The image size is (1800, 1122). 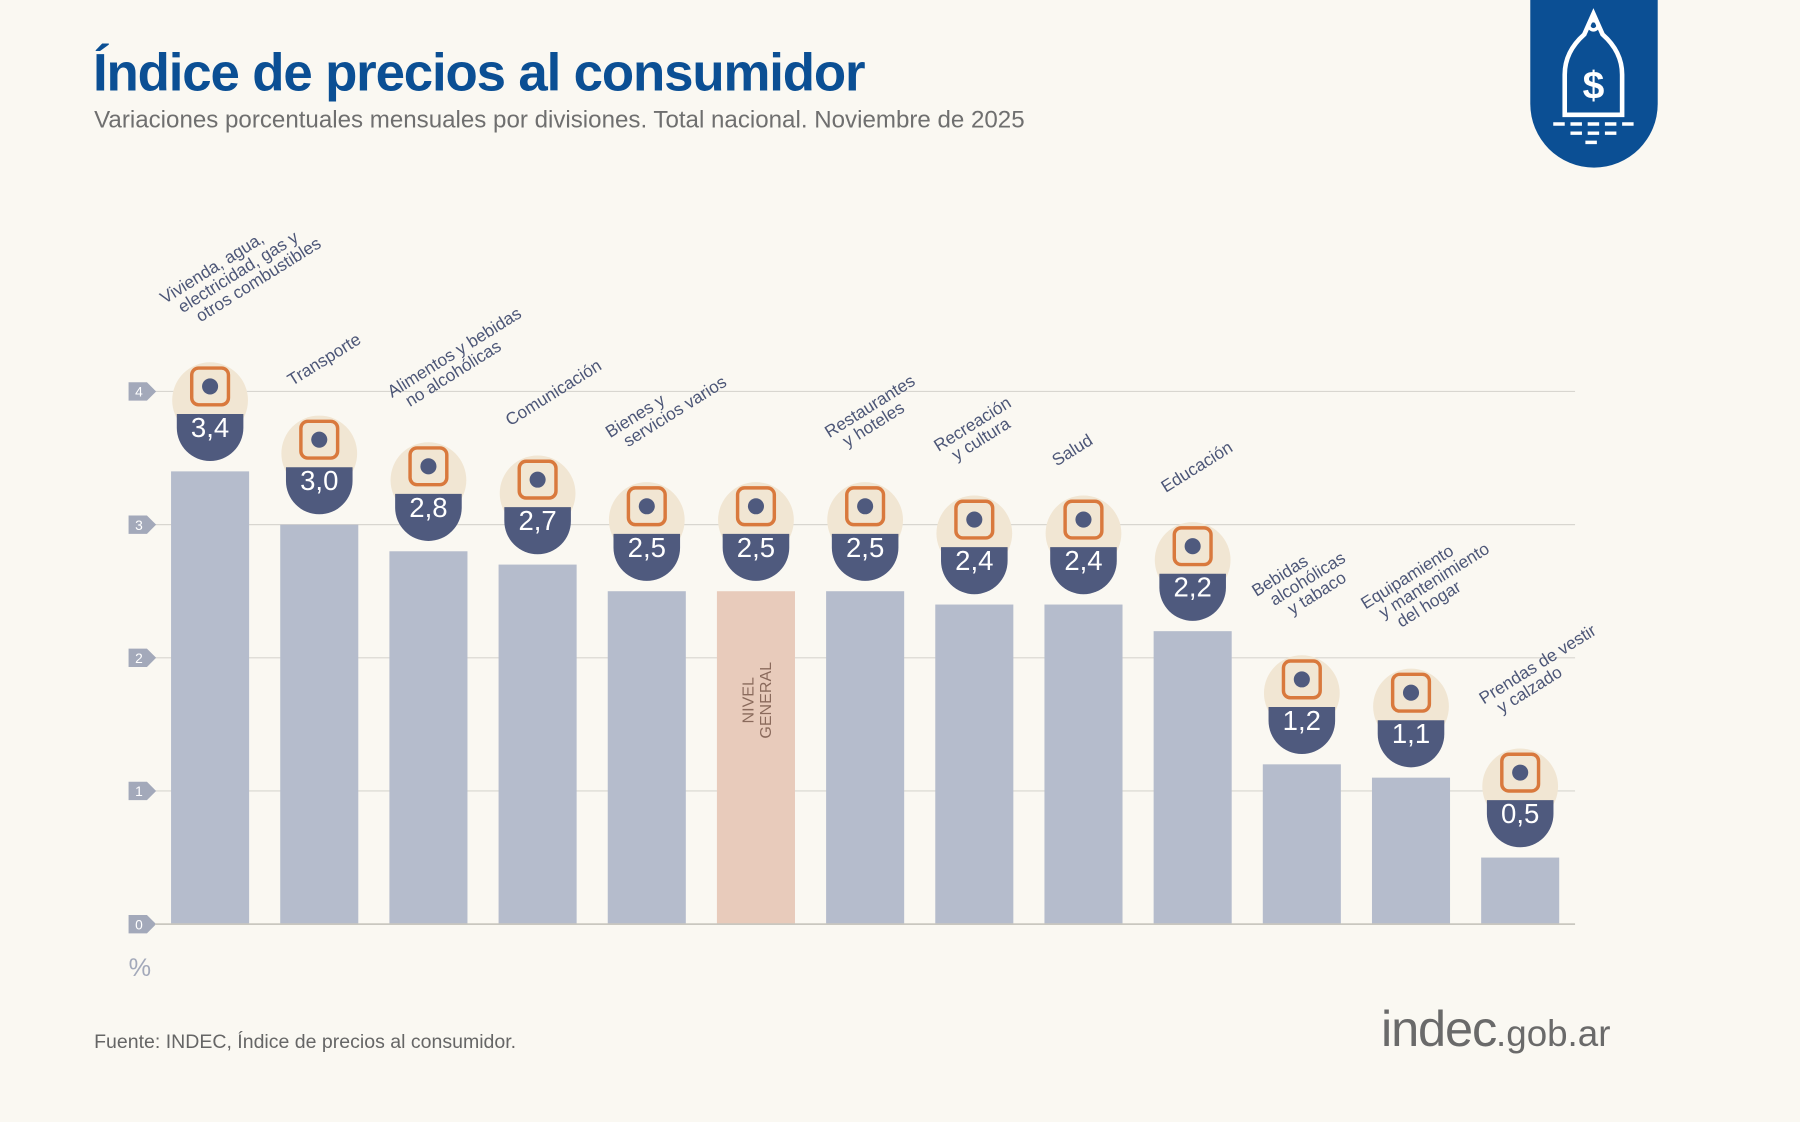 What do you see at coordinates (139, 924) in the screenshot?
I see `y-tick-label: 0` at bounding box center [139, 924].